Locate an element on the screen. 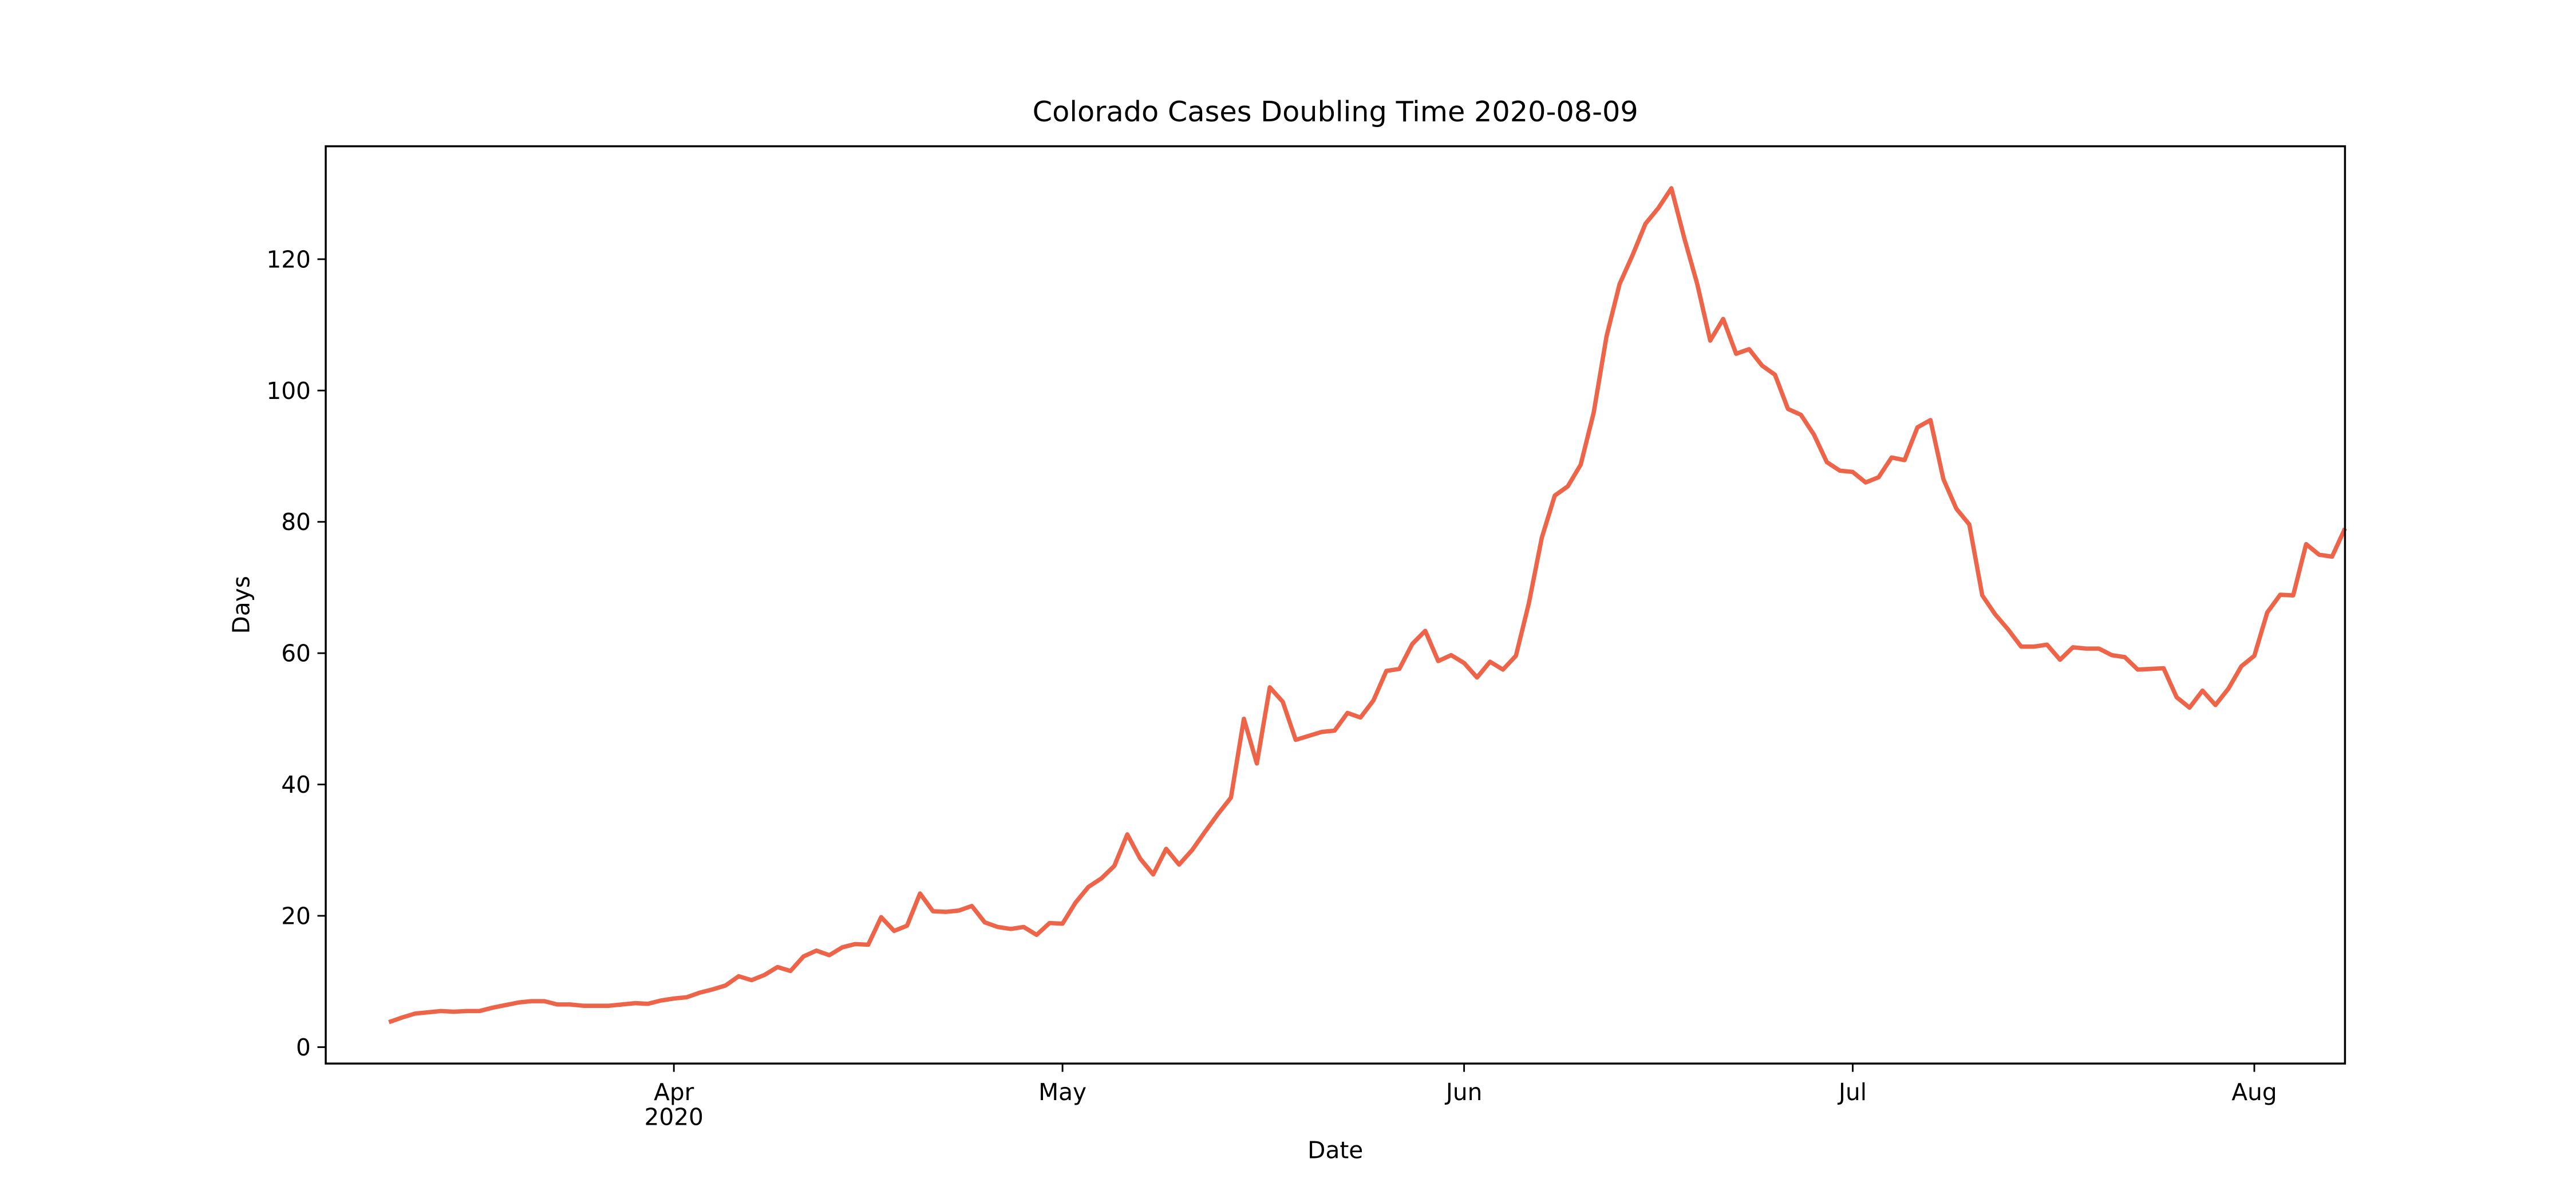 The image size is (2576, 1202). x-tick-label: May is located at coordinates (1062, 1092).